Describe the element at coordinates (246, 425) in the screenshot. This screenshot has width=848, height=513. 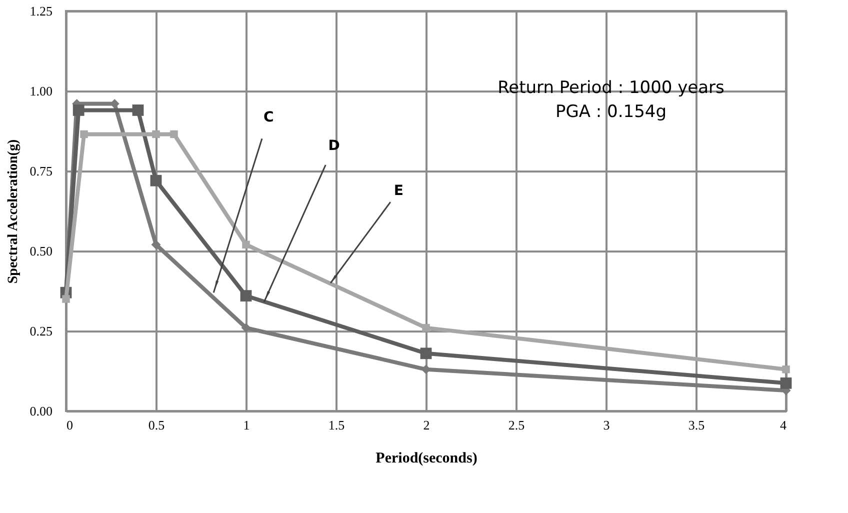
I see `x-tick-label: 1` at that location.